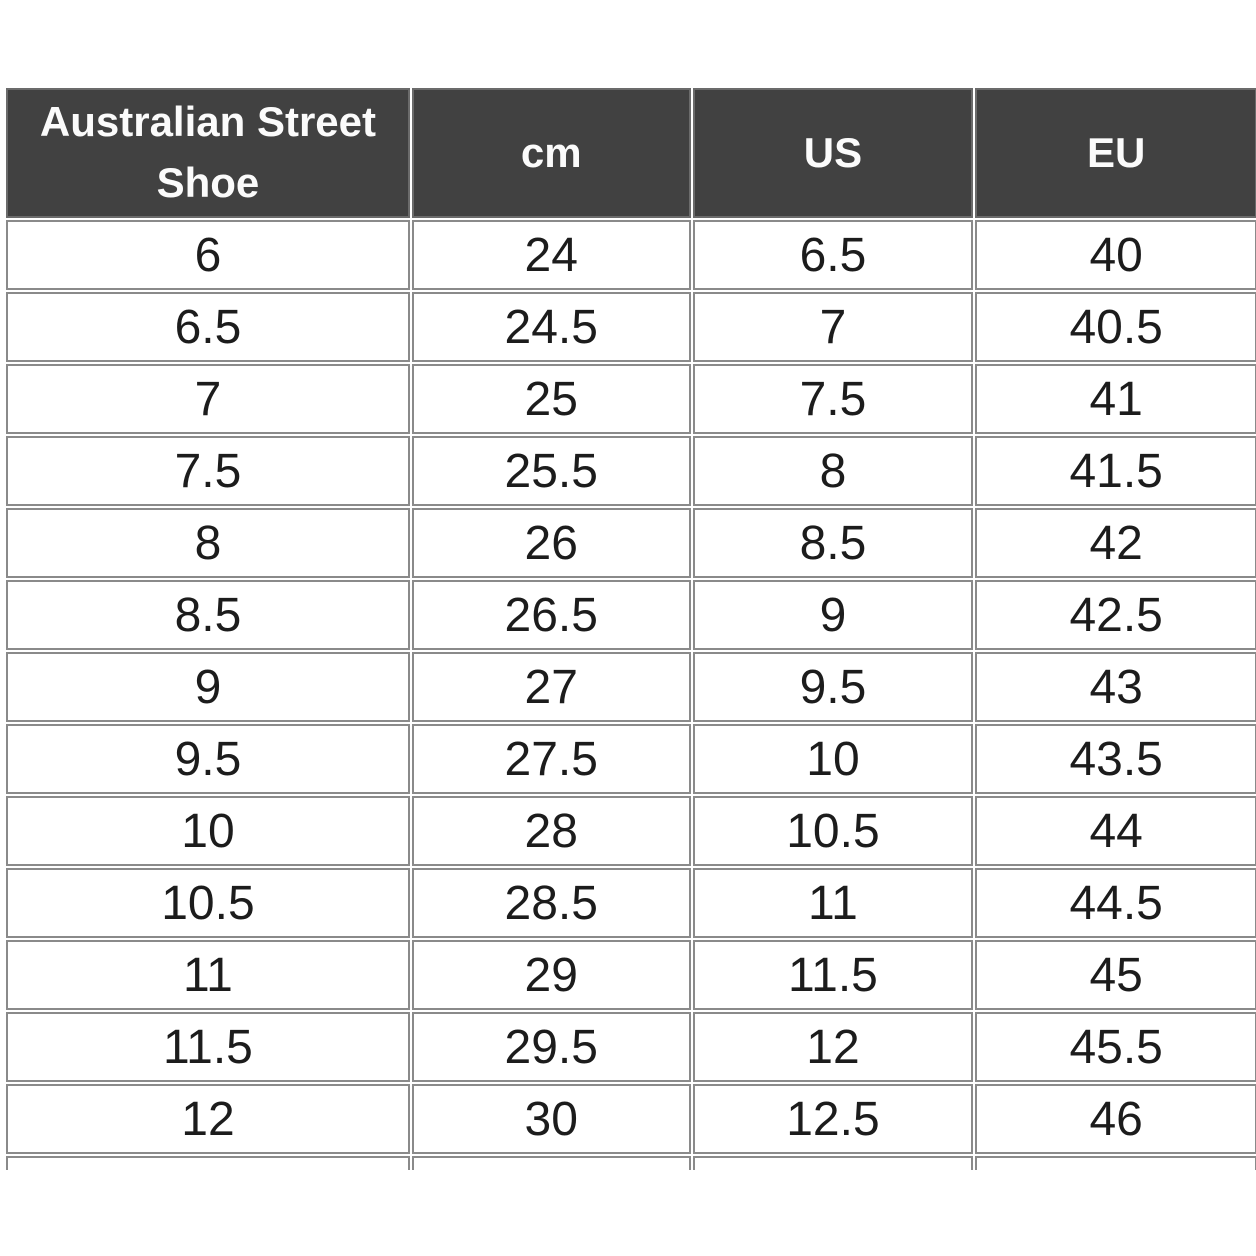  What do you see at coordinates (1115, 759) in the screenshot?
I see `table-cell: 43.5` at bounding box center [1115, 759].